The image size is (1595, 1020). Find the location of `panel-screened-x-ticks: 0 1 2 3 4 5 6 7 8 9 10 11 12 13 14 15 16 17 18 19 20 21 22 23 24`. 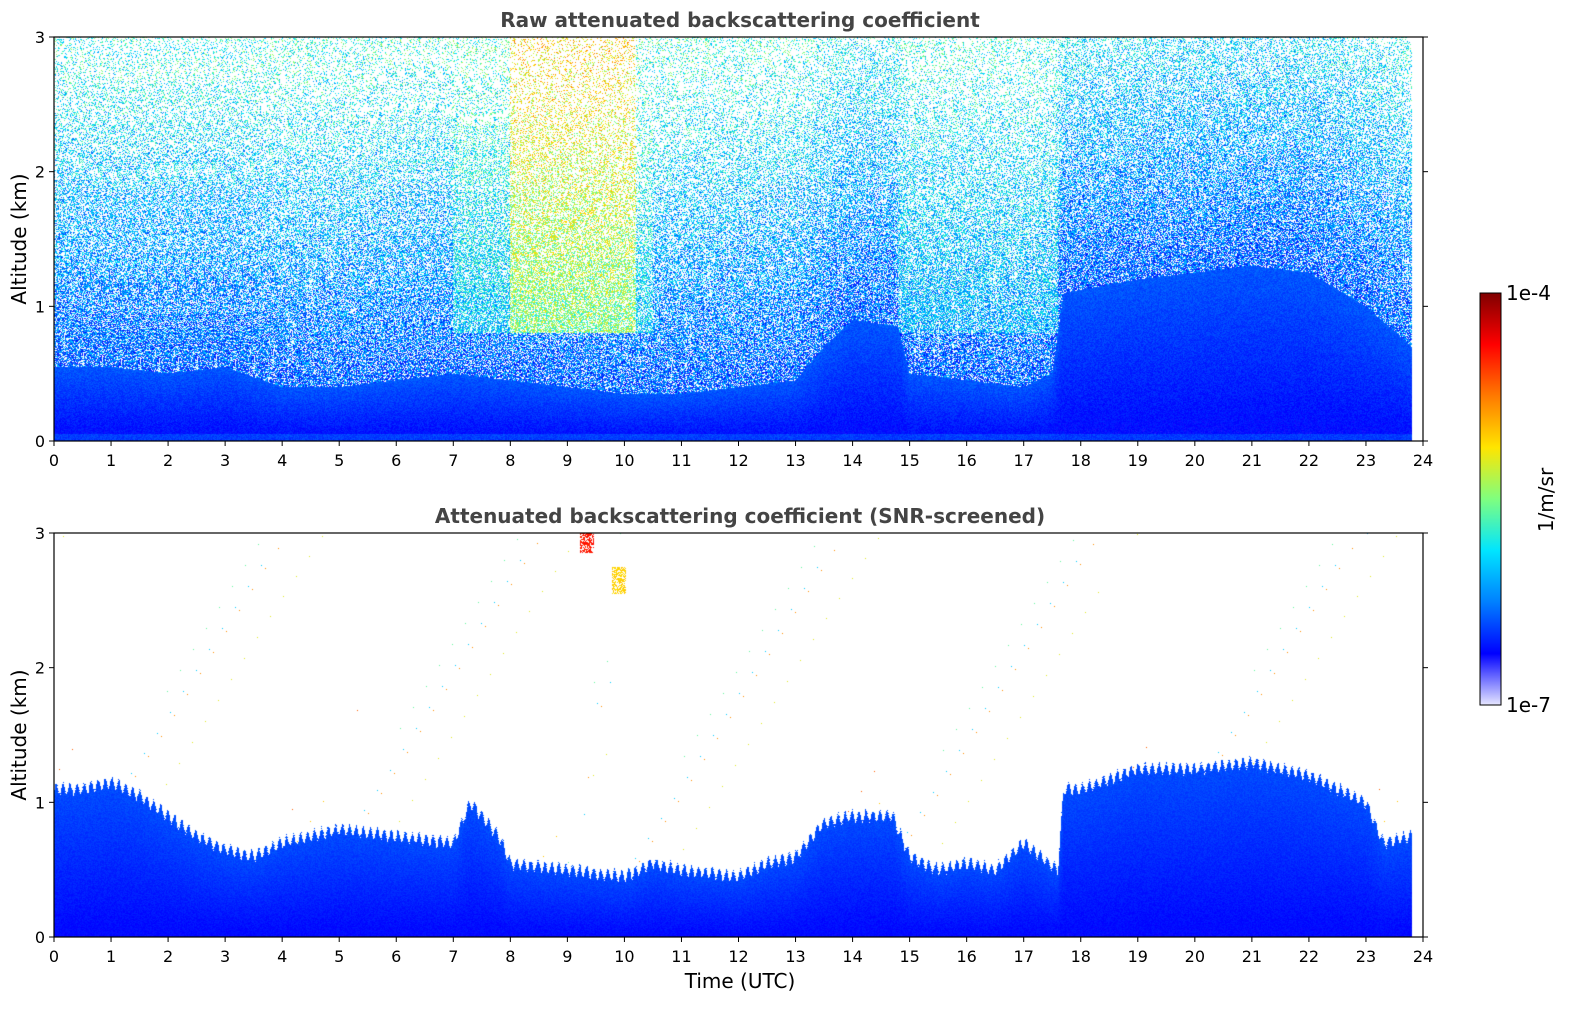

panel-screened-x-ticks: 0 1 2 3 4 5 6 7 8 9 10 11 12 13 14 15 16 17 18 19 20 21 22 23 24 is located at coordinates (741, 951).